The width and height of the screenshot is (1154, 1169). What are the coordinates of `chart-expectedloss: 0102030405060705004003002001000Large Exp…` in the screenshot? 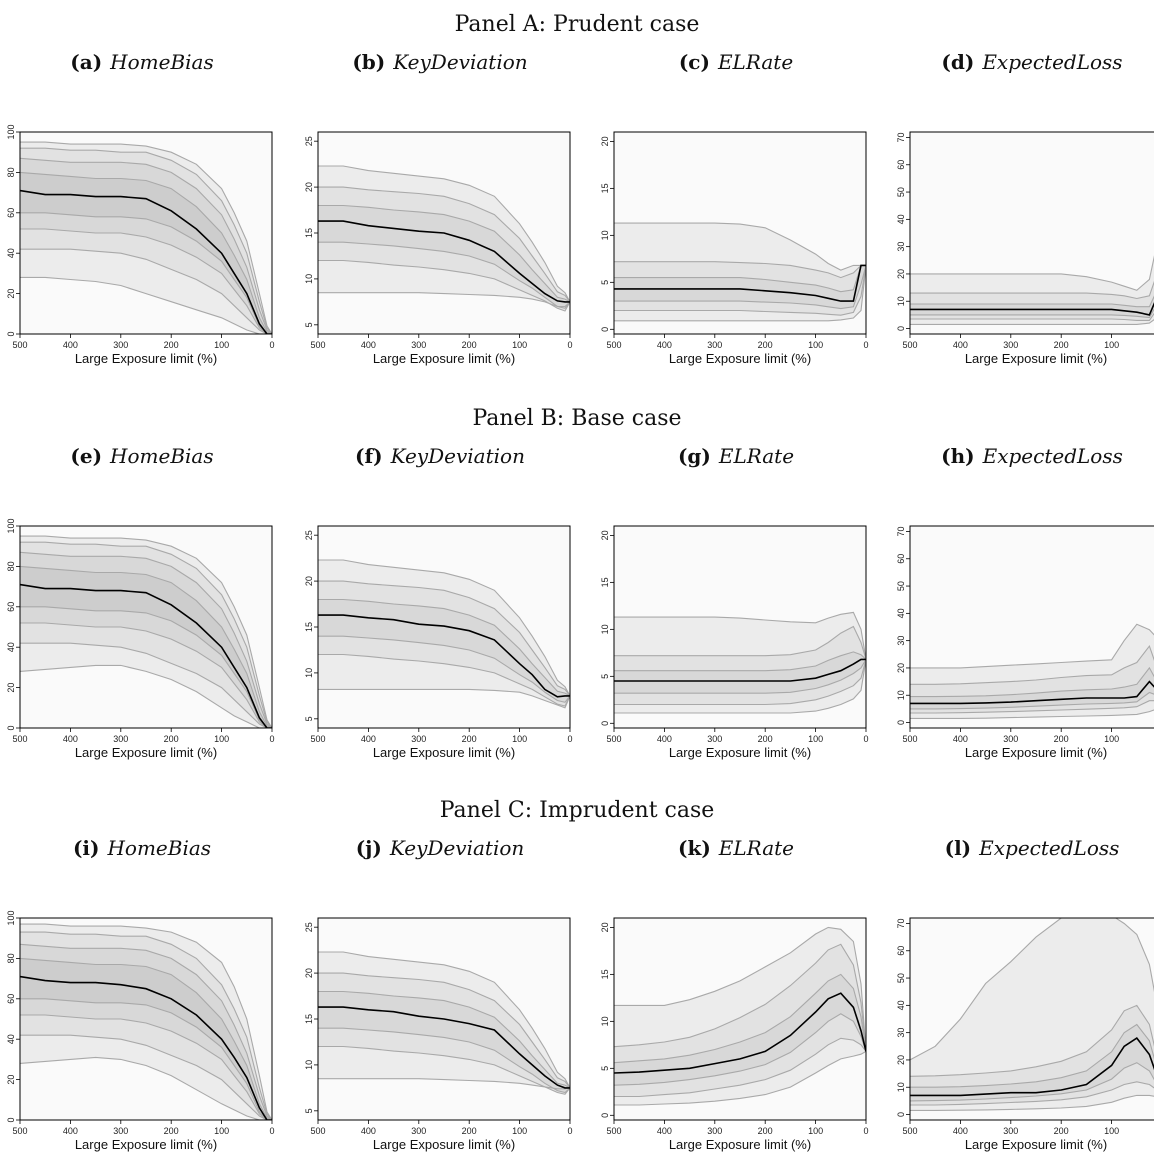 It's located at (1025, 1034).